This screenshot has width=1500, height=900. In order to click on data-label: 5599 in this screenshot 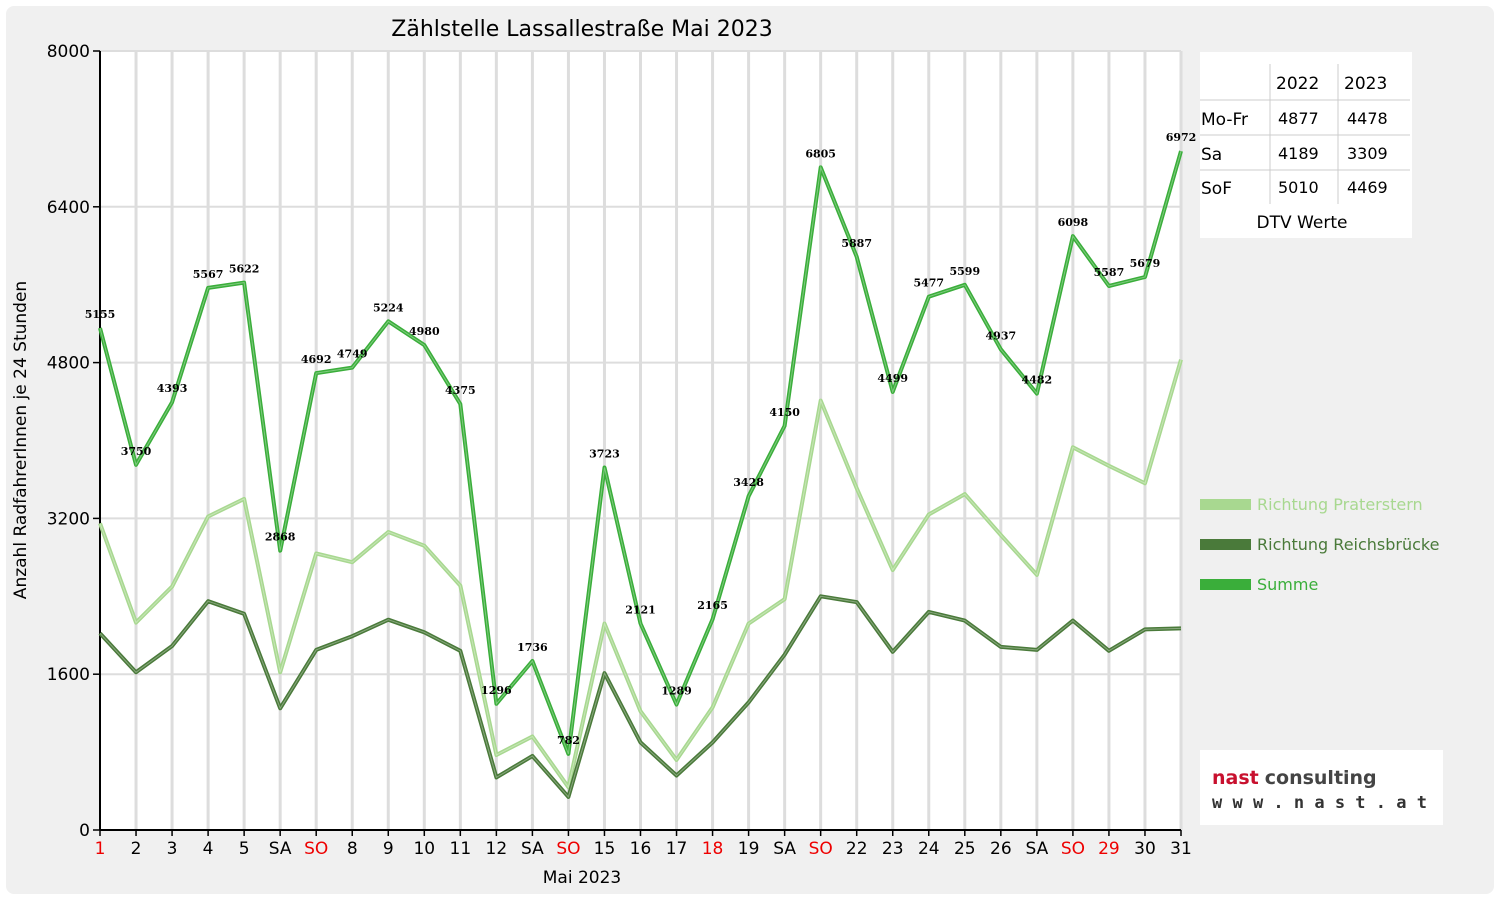, I will do `click(964, 271)`.